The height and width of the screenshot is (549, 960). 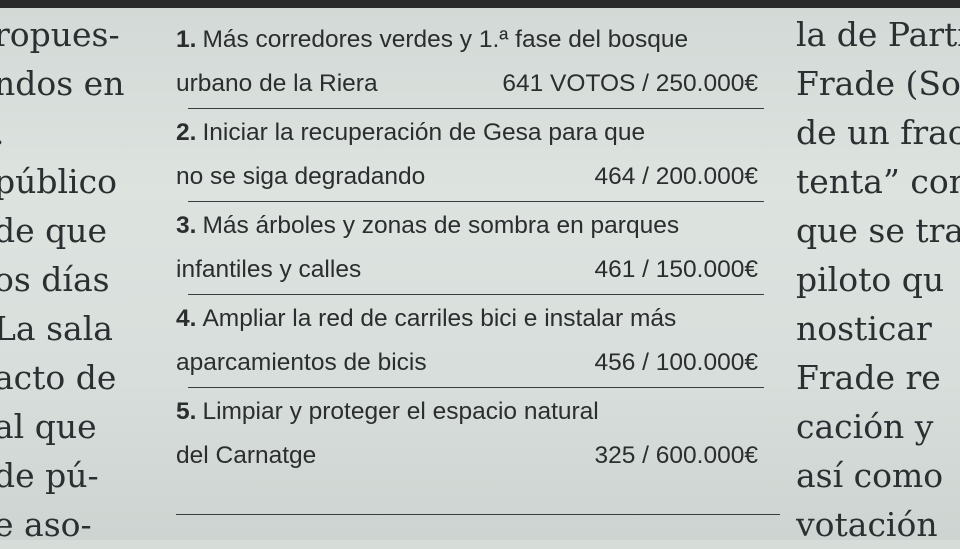 What do you see at coordinates (878, 132) in the screenshot?
I see `right-column-line: de un fraca` at bounding box center [878, 132].